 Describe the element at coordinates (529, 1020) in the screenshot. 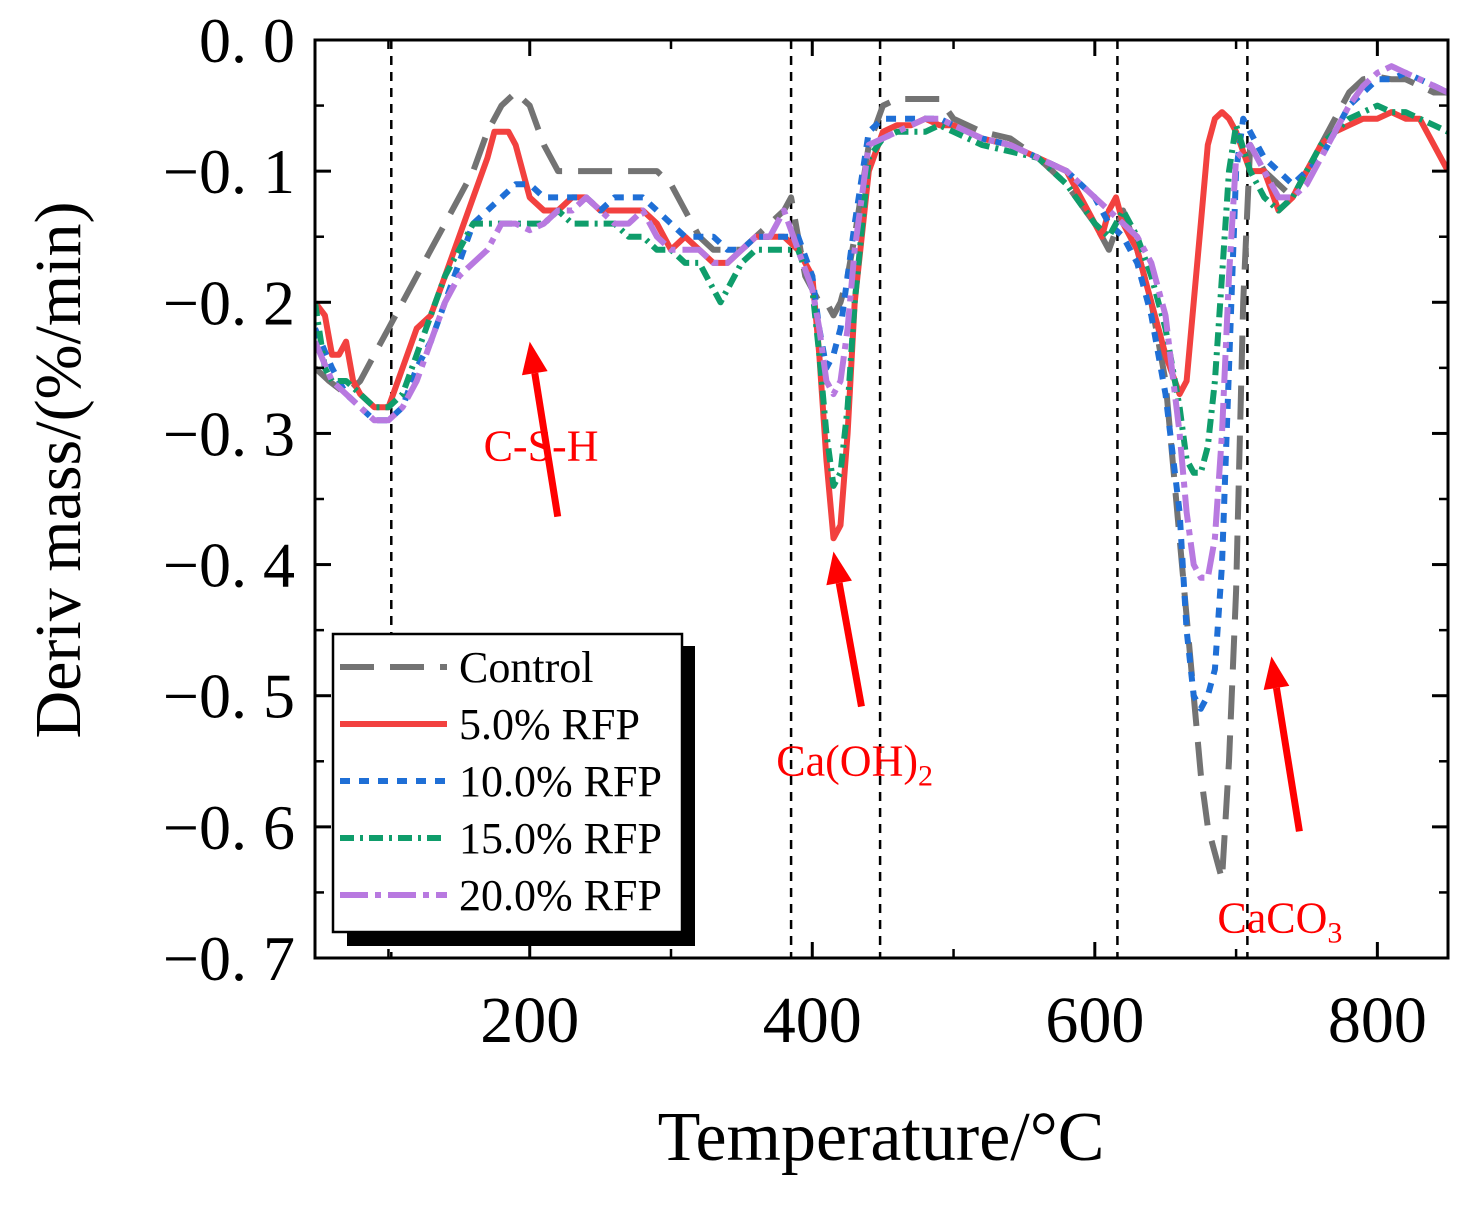

I see `x-tick-label: 200` at that location.